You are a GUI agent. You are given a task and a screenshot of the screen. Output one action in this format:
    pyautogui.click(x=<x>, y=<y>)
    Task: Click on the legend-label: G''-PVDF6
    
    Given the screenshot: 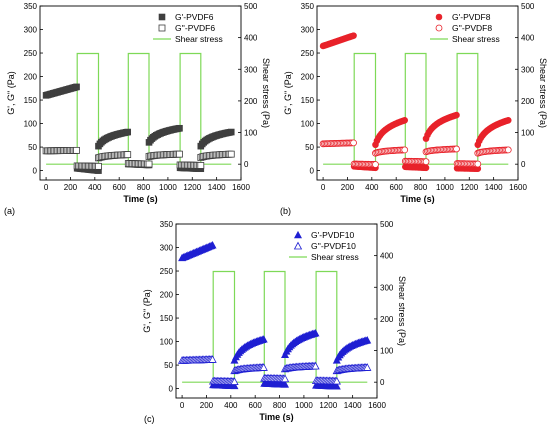 What is the action you would take?
    pyautogui.click(x=195, y=28)
    